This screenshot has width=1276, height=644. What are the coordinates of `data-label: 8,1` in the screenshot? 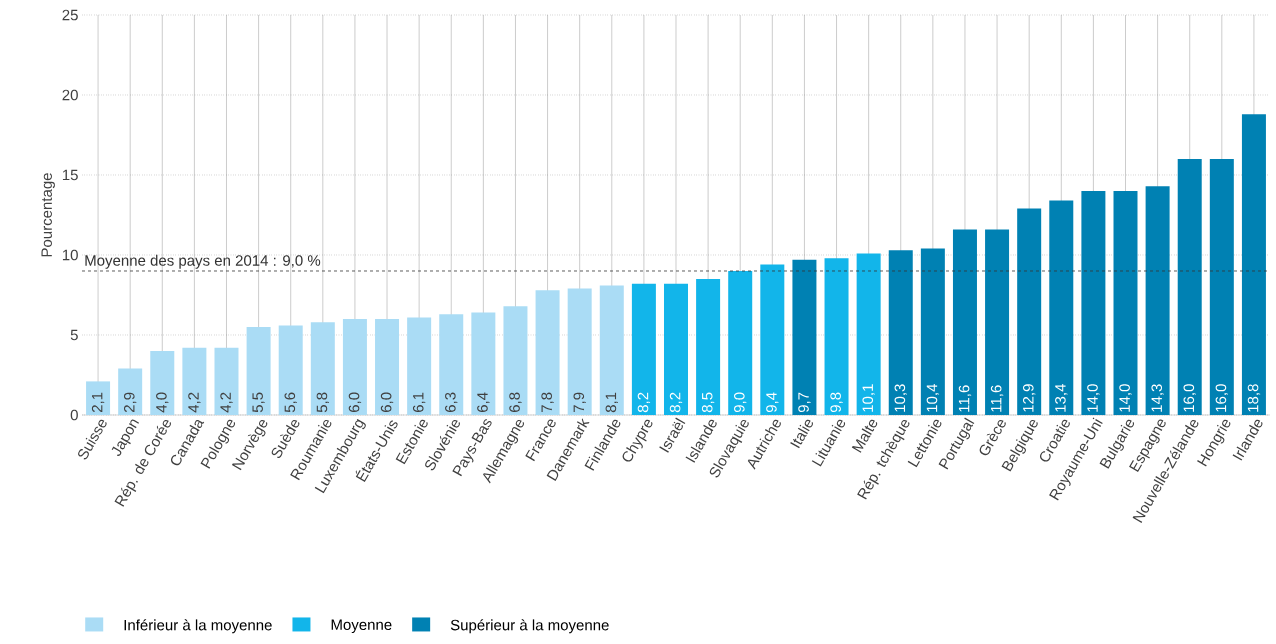 It's located at (611, 402).